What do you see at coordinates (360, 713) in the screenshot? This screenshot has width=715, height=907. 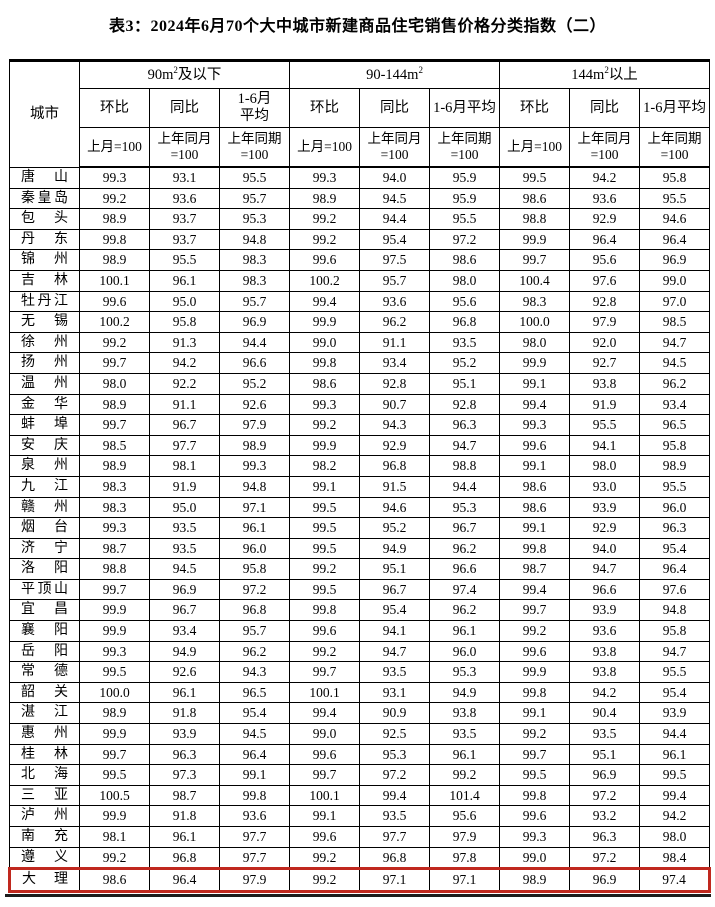 I see `table-row: 湛江 98.9 91.8 95.4 99.4 90.9 93.8 99.1 90.4 93.9` at bounding box center [360, 713].